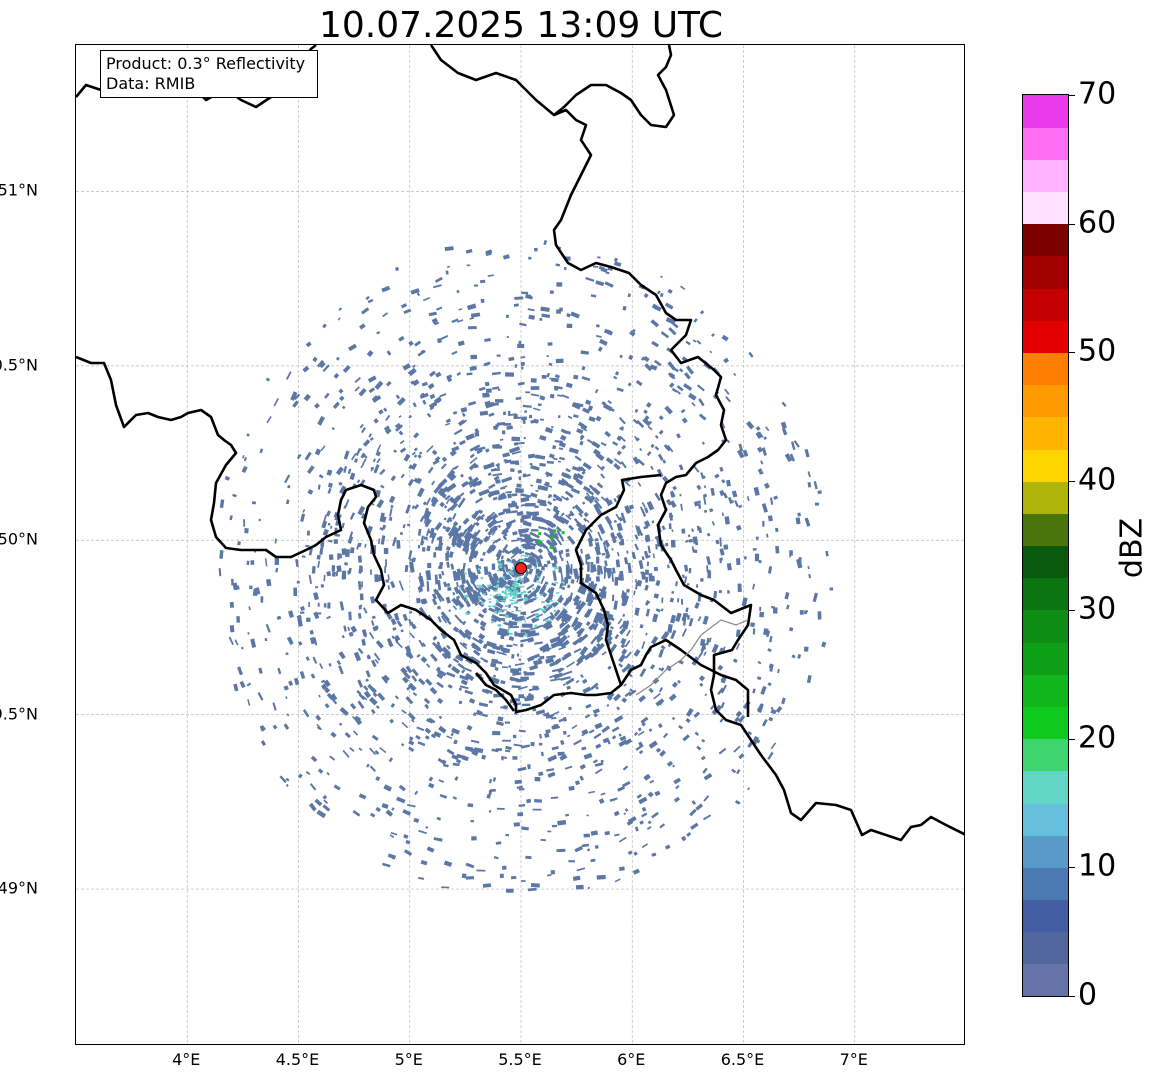 Image resolution: width=1157 pixels, height=1081 pixels. What do you see at coordinates (209, 74) in the screenshot?
I see `info-box: Product: 0.3° Reflectivity Data: RMIB` at bounding box center [209, 74].